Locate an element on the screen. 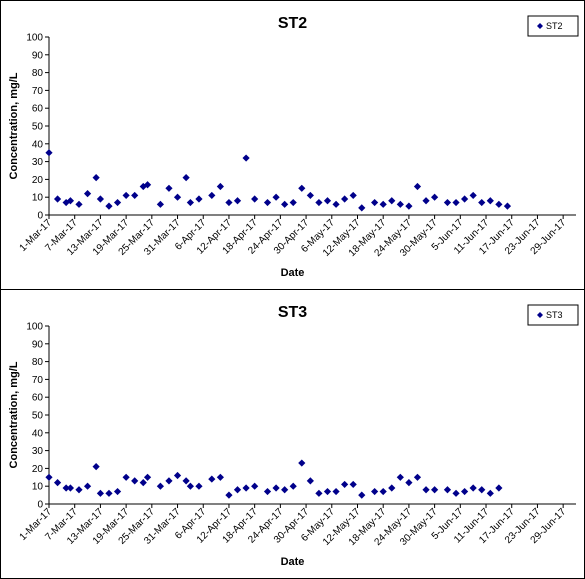 This screenshot has width=585, height=579. y-tick-label: 100 is located at coordinates (34, 38).